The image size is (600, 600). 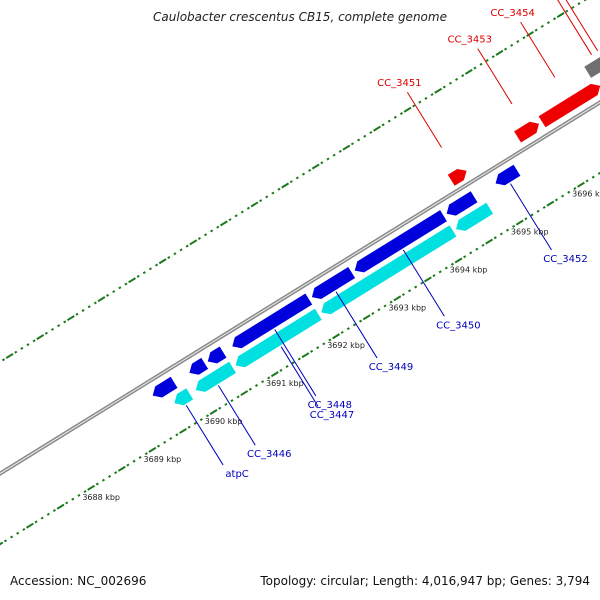 I want to click on forward-gene-label-2: CC_3454, so click(x=512, y=13).